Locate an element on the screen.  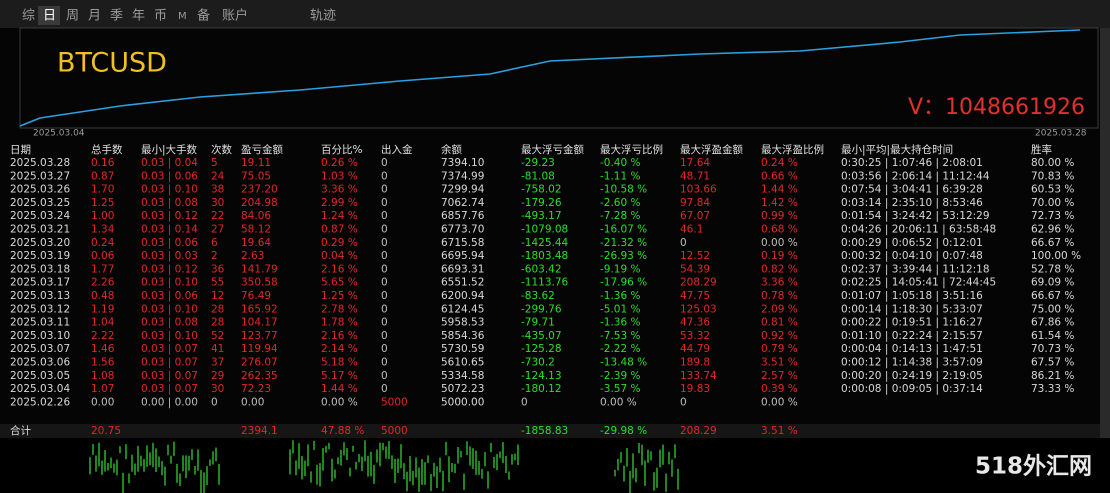
table-cell: 69.09 % is located at coordinates (1052, 283).